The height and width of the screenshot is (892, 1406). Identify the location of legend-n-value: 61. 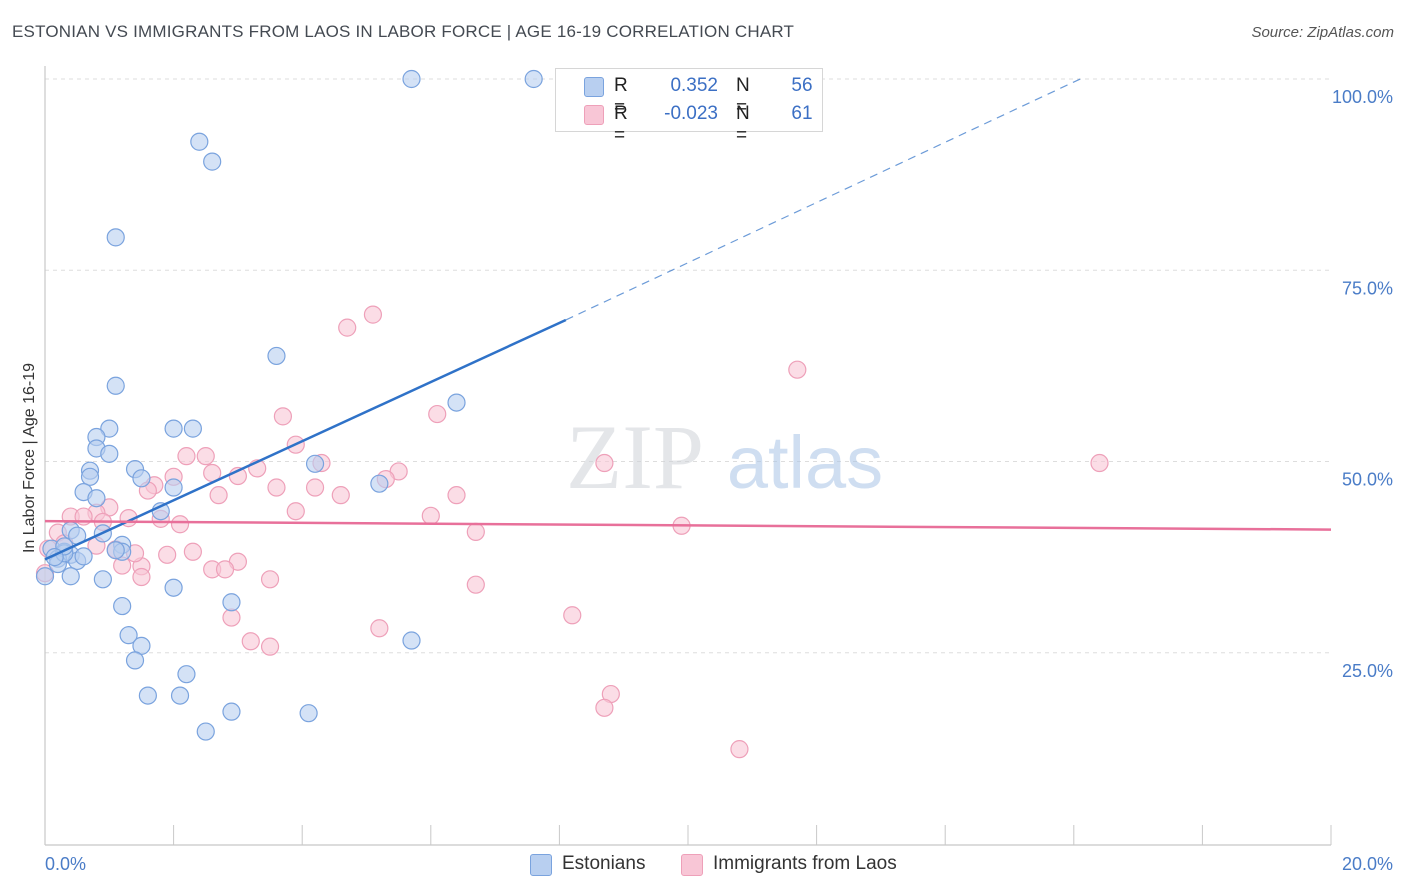
(802, 113).